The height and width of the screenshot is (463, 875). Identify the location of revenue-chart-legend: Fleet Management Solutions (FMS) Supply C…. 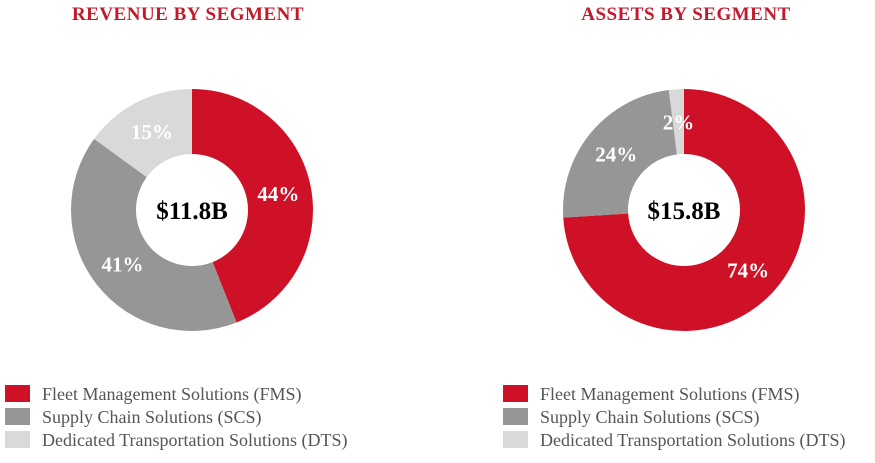
(176, 419).